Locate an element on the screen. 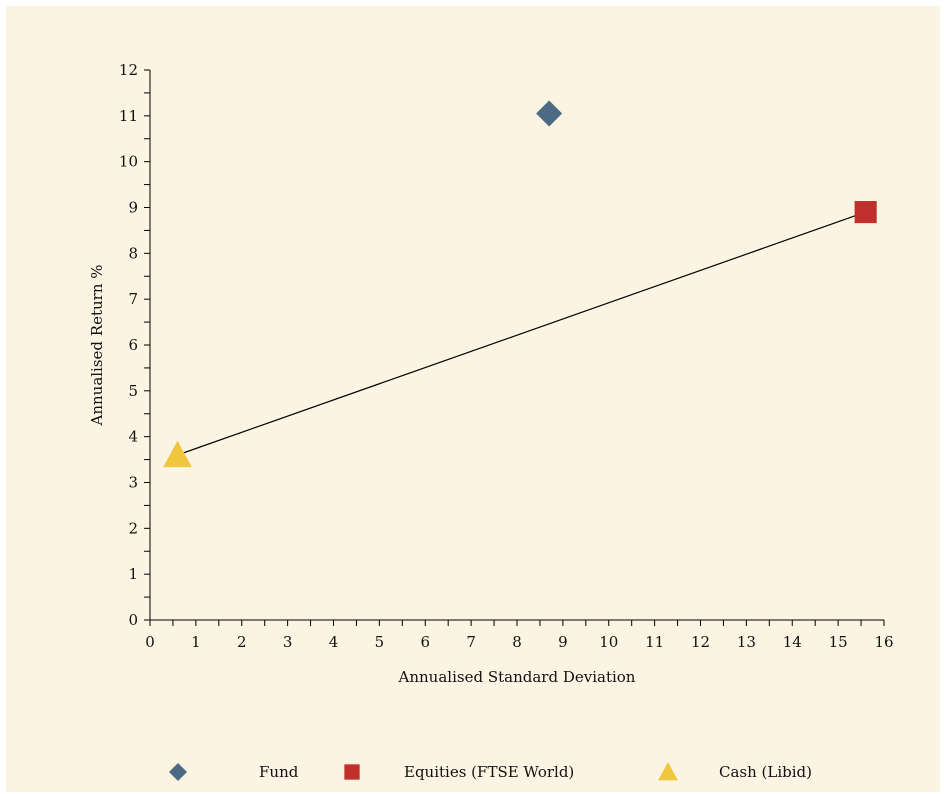  y-tick-label: 0 is located at coordinates (133, 620).